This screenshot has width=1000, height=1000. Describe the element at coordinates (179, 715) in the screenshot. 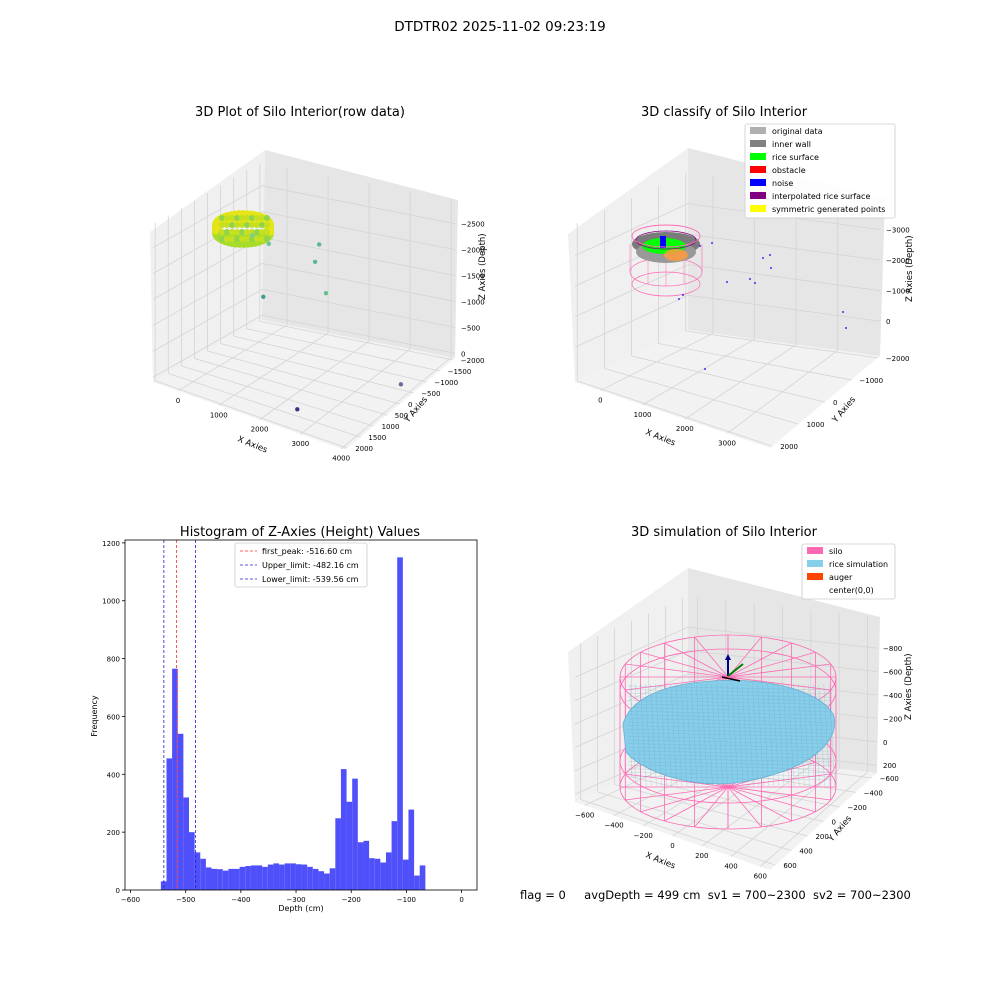

I see `histogram-vlines` at that location.